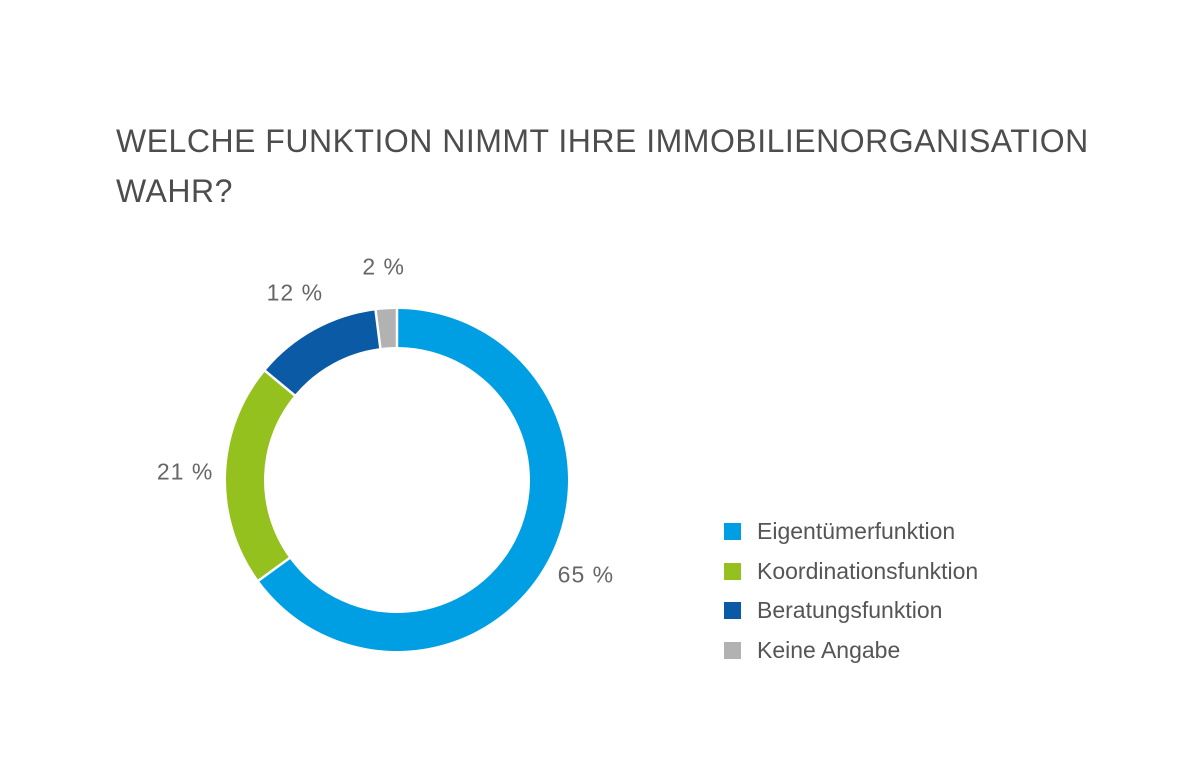 This screenshot has height=777, width=1200. Describe the element at coordinates (732, 571) in the screenshot. I see `legend-swatch-koordinationsfunktion` at that location.